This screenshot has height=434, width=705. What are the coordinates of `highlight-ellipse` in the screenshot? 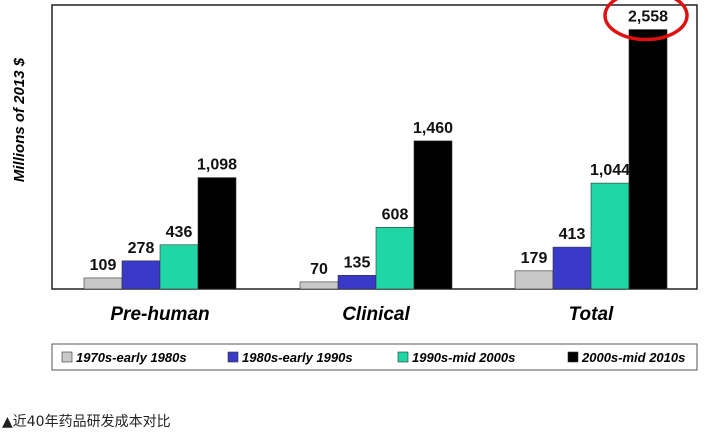 It's located at (646, 21).